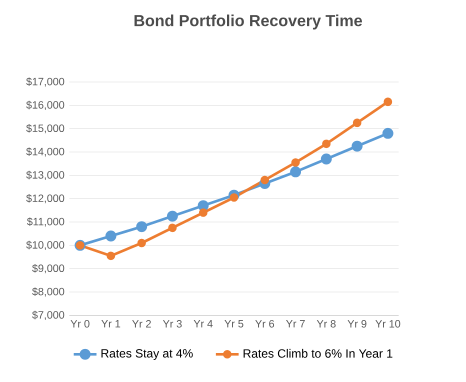 The width and height of the screenshot is (466, 382). What do you see at coordinates (357, 324) in the screenshot?
I see `x-tick-label: Yr 9` at bounding box center [357, 324].